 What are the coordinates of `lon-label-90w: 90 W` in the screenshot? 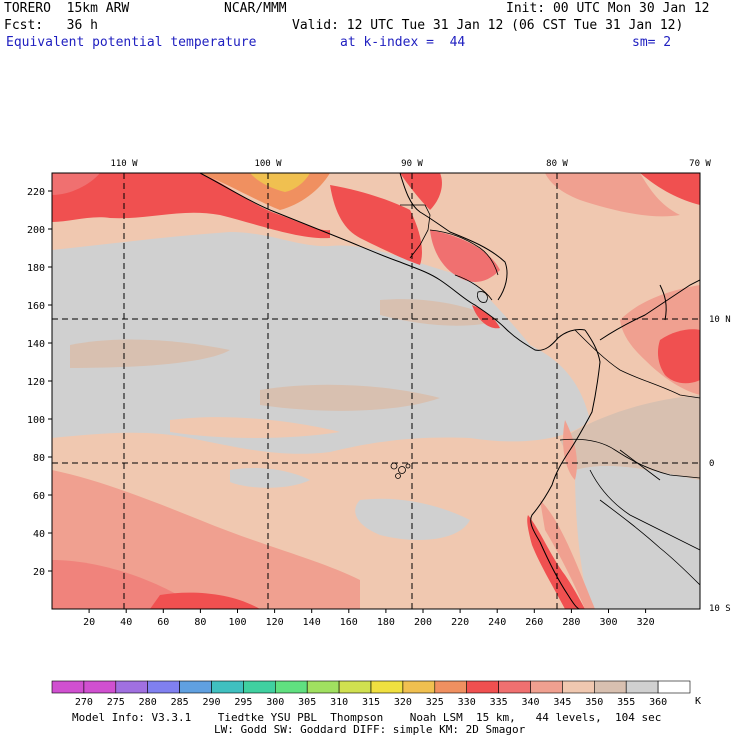 It's located at (412, 164).